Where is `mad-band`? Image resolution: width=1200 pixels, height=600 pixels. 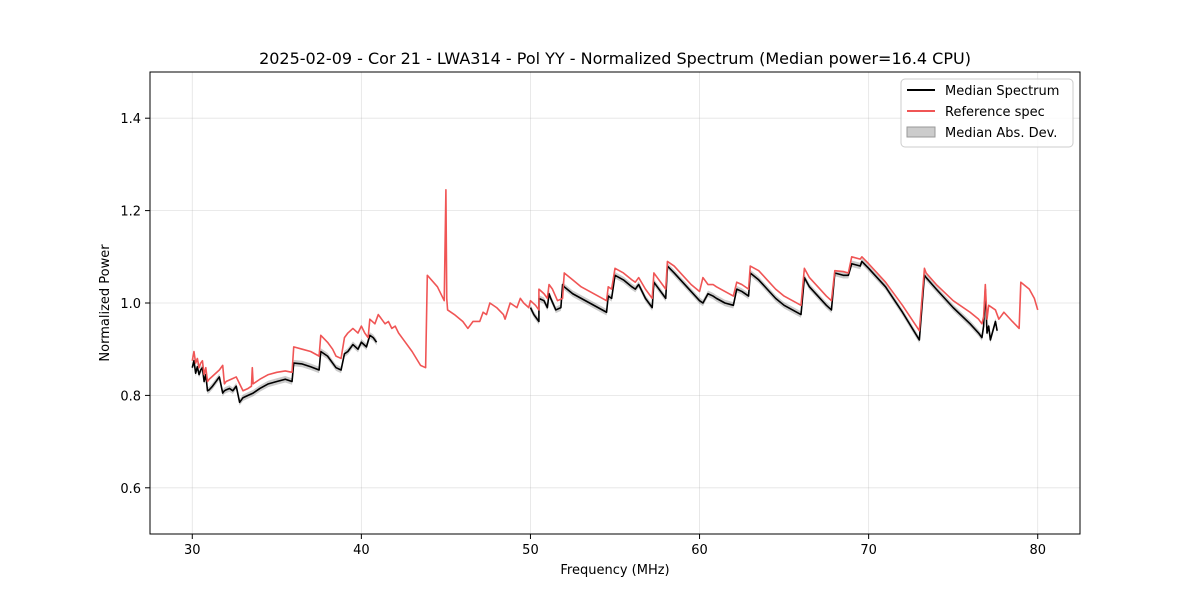
mad-band is located at coordinates (764, 301).